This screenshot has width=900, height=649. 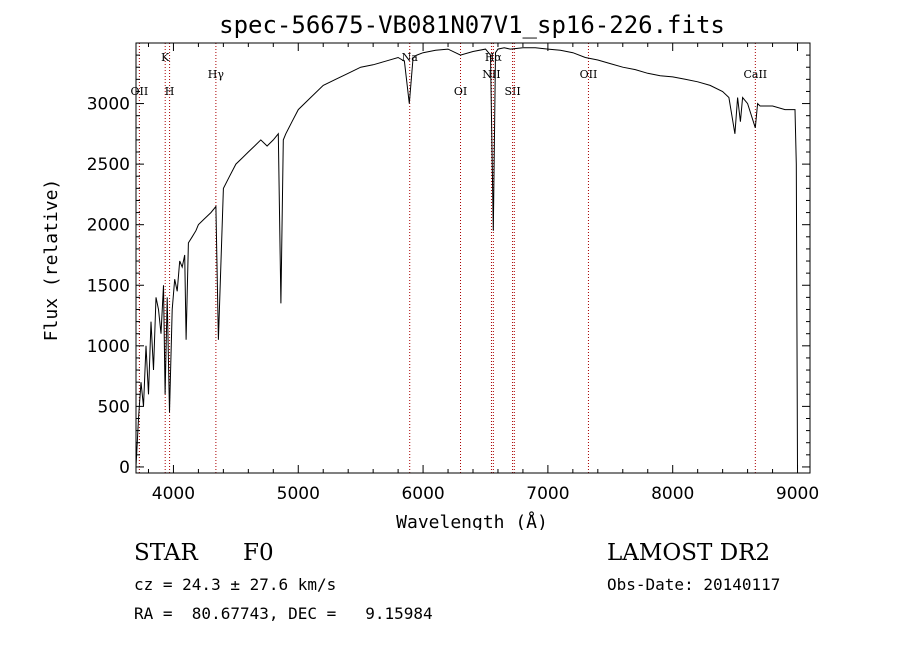 What do you see at coordinates (494, 57) in the screenshot?
I see `spectral-line-label-7: Hα` at bounding box center [494, 57].